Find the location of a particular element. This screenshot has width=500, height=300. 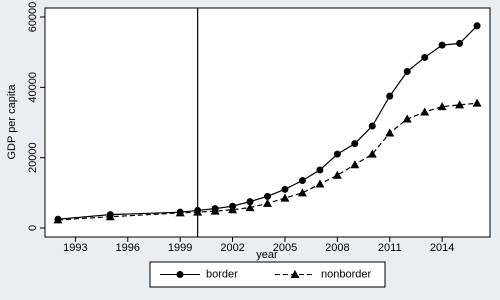

legend-box is located at coordinates (267, 274).